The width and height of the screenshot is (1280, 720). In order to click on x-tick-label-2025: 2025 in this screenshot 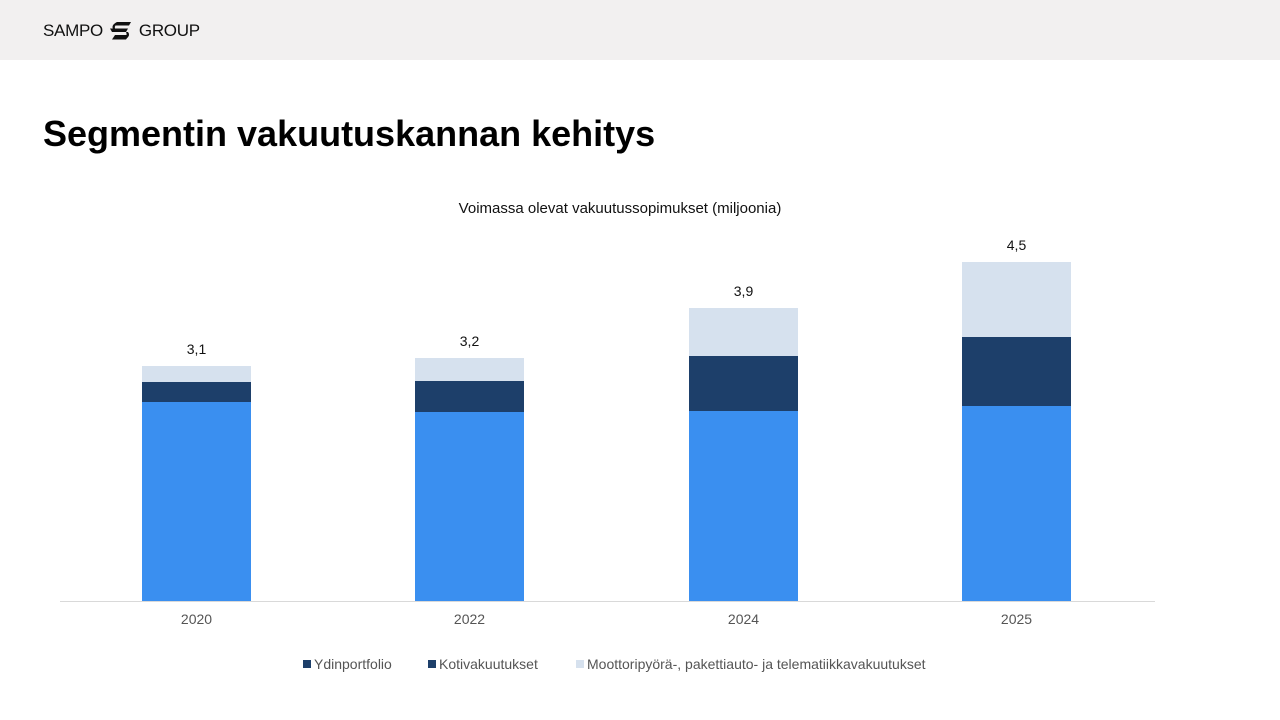, I will do `click(1016, 619)`.